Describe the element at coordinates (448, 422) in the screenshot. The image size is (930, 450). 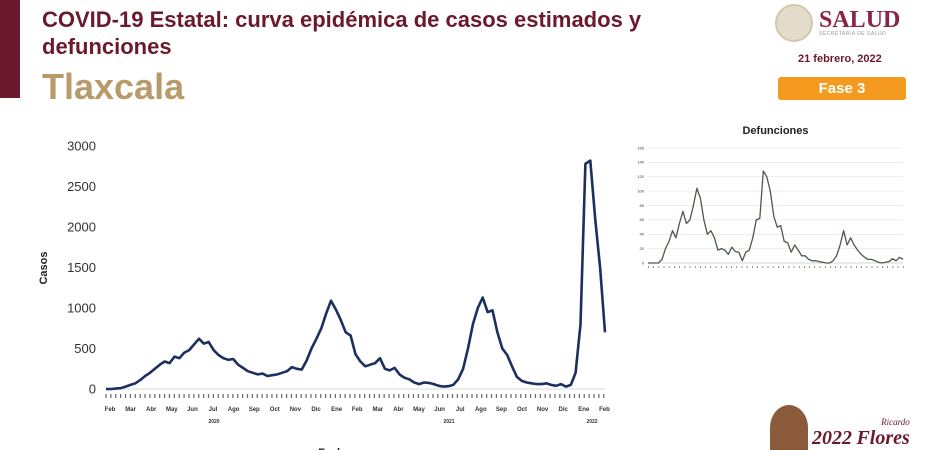
I see `x-year-label: 2021` at that location.